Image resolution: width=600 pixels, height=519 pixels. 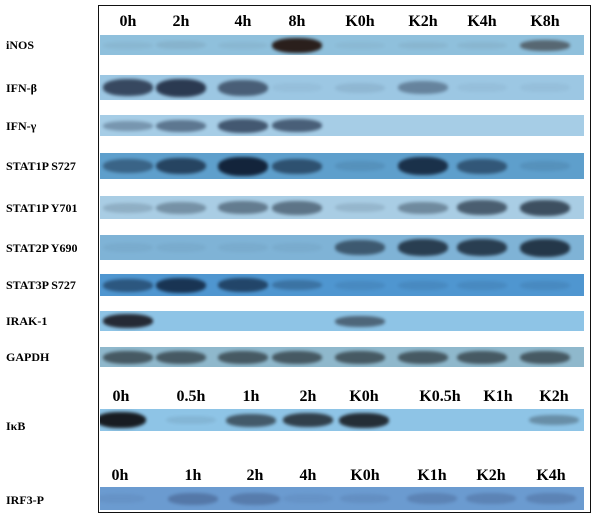 What do you see at coordinates (28, 357) in the screenshot?
I see `row-label: GAPDH` at bounding box center [28, 357].